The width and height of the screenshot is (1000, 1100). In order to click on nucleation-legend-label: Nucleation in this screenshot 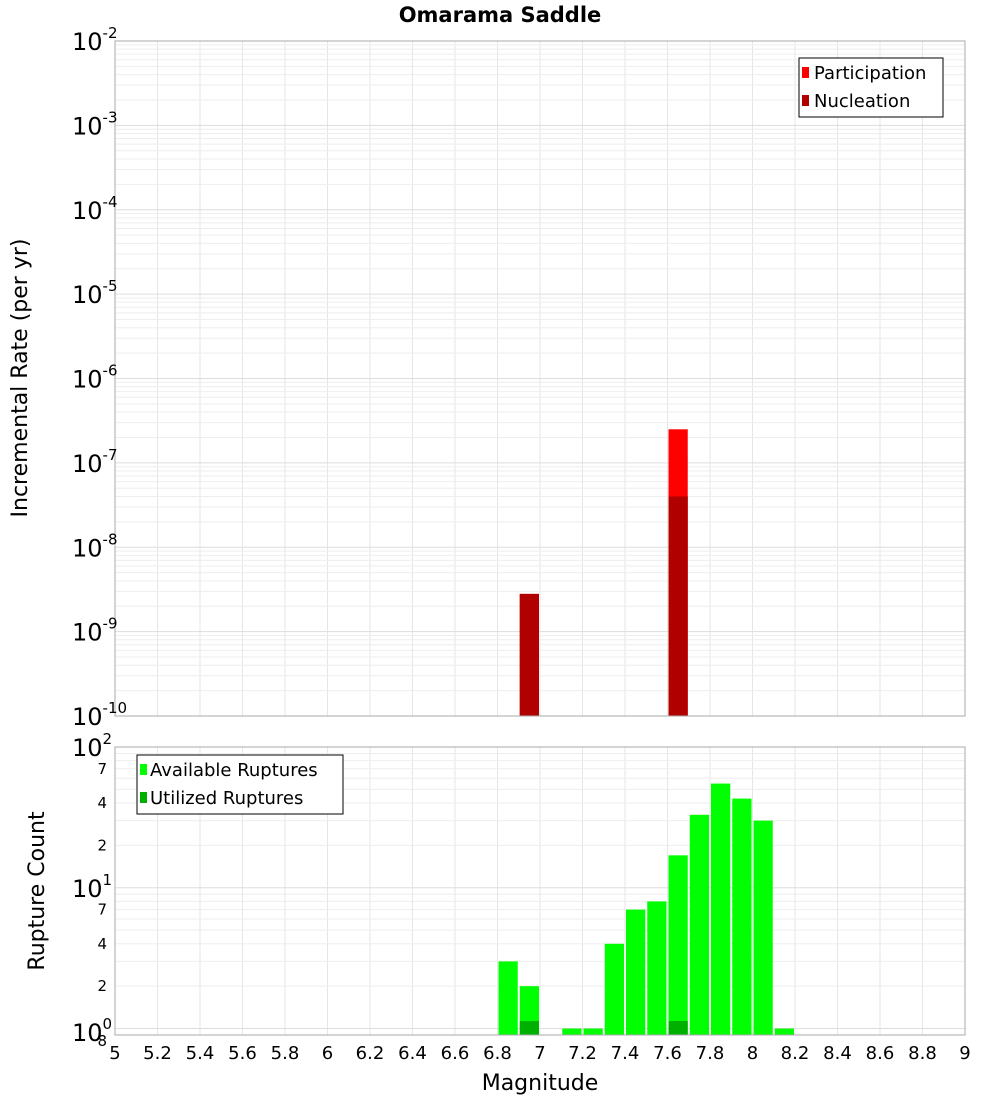, I will do `click(862, 101)`.